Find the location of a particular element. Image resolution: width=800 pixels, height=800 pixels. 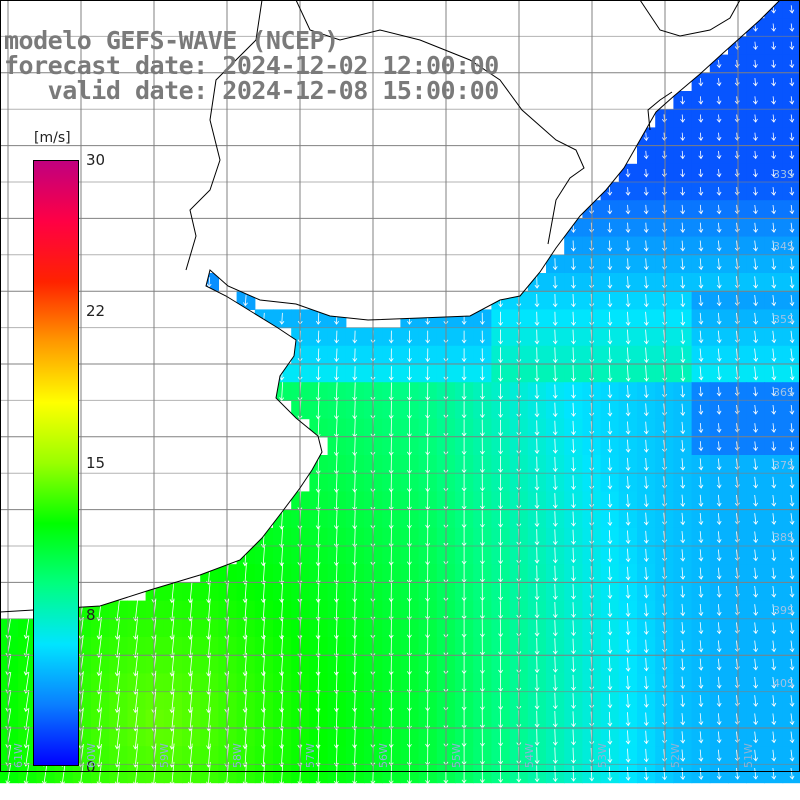

lon-label-60w: 60W is located at coordinates (91, 755).